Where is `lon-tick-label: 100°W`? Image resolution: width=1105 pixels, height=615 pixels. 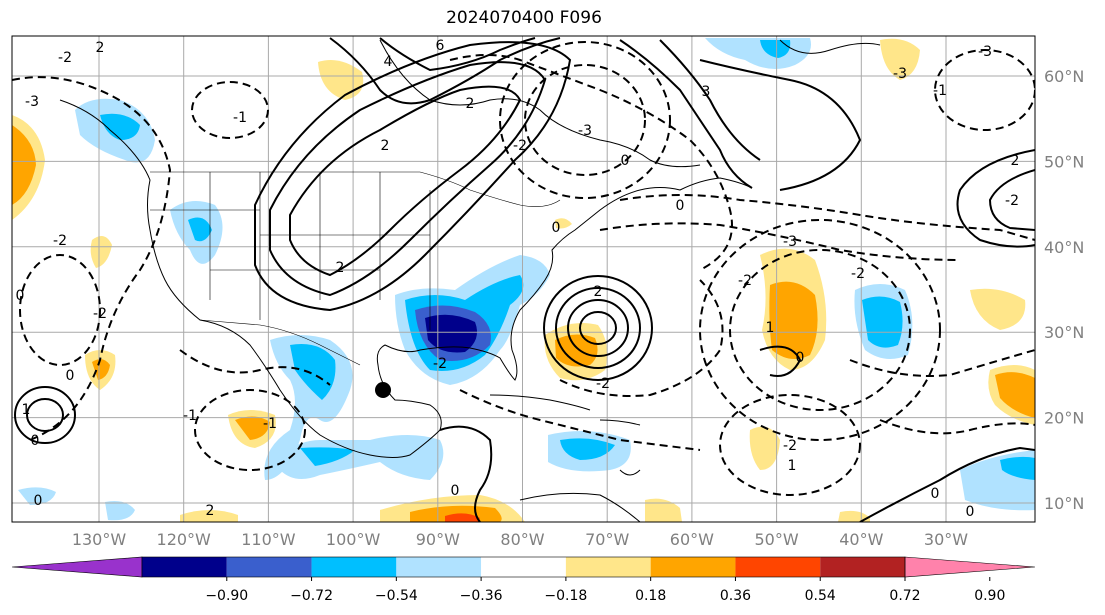
lon-tick-label: 100°W is located at coordinates (353, 539).